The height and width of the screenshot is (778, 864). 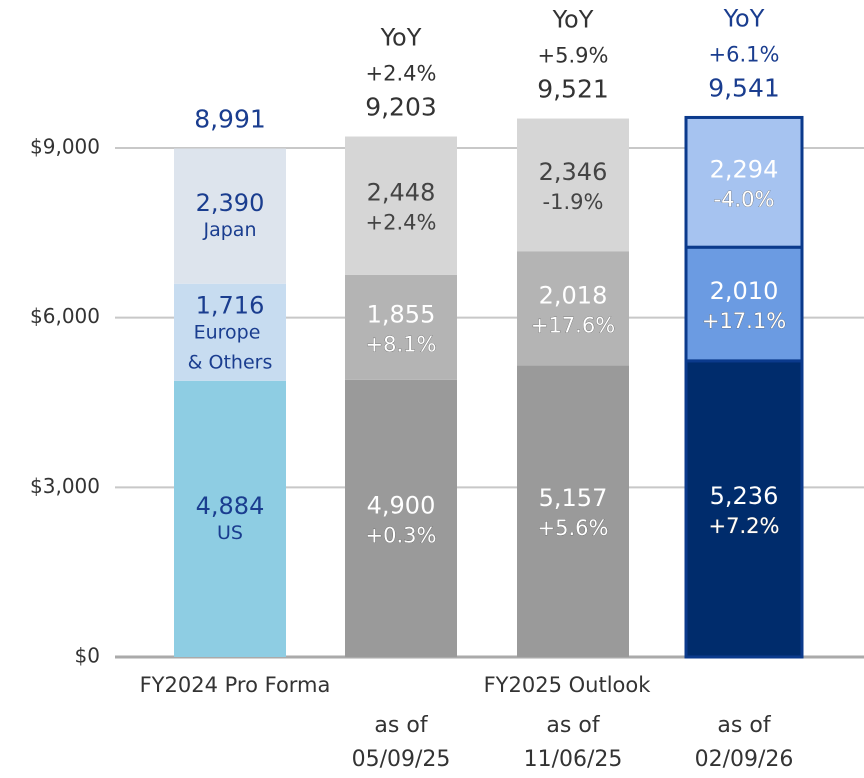 What do you see at coordinates (573, 528) in the screenshot?
I see `segment-change-label: +5.6%` at bounding box center [573, 528].